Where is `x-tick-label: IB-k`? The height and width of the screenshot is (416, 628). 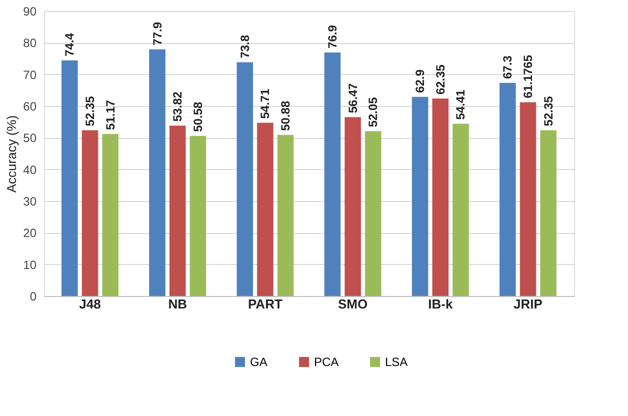 x-tick-label: IB-k is located at coordinates (441, 304).